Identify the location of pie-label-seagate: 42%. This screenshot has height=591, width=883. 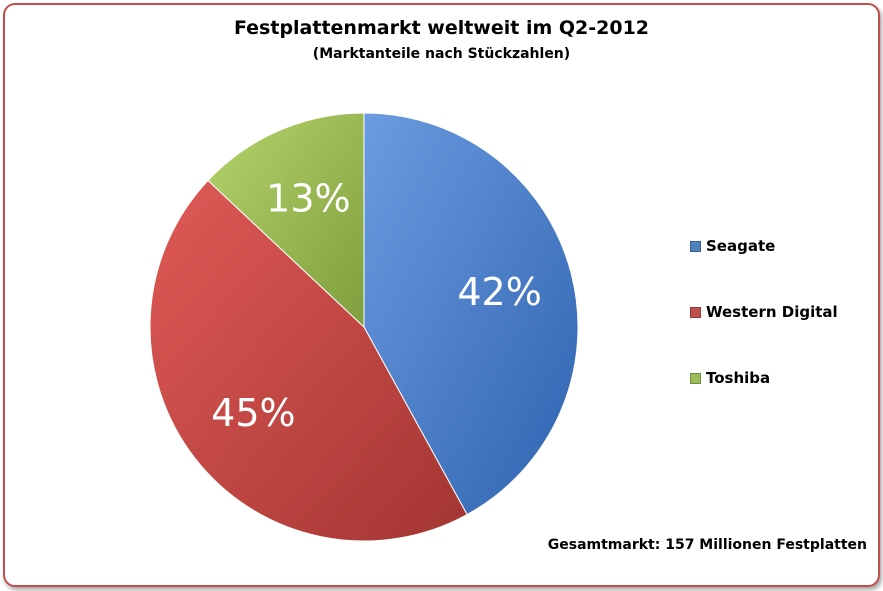
(499, 292).